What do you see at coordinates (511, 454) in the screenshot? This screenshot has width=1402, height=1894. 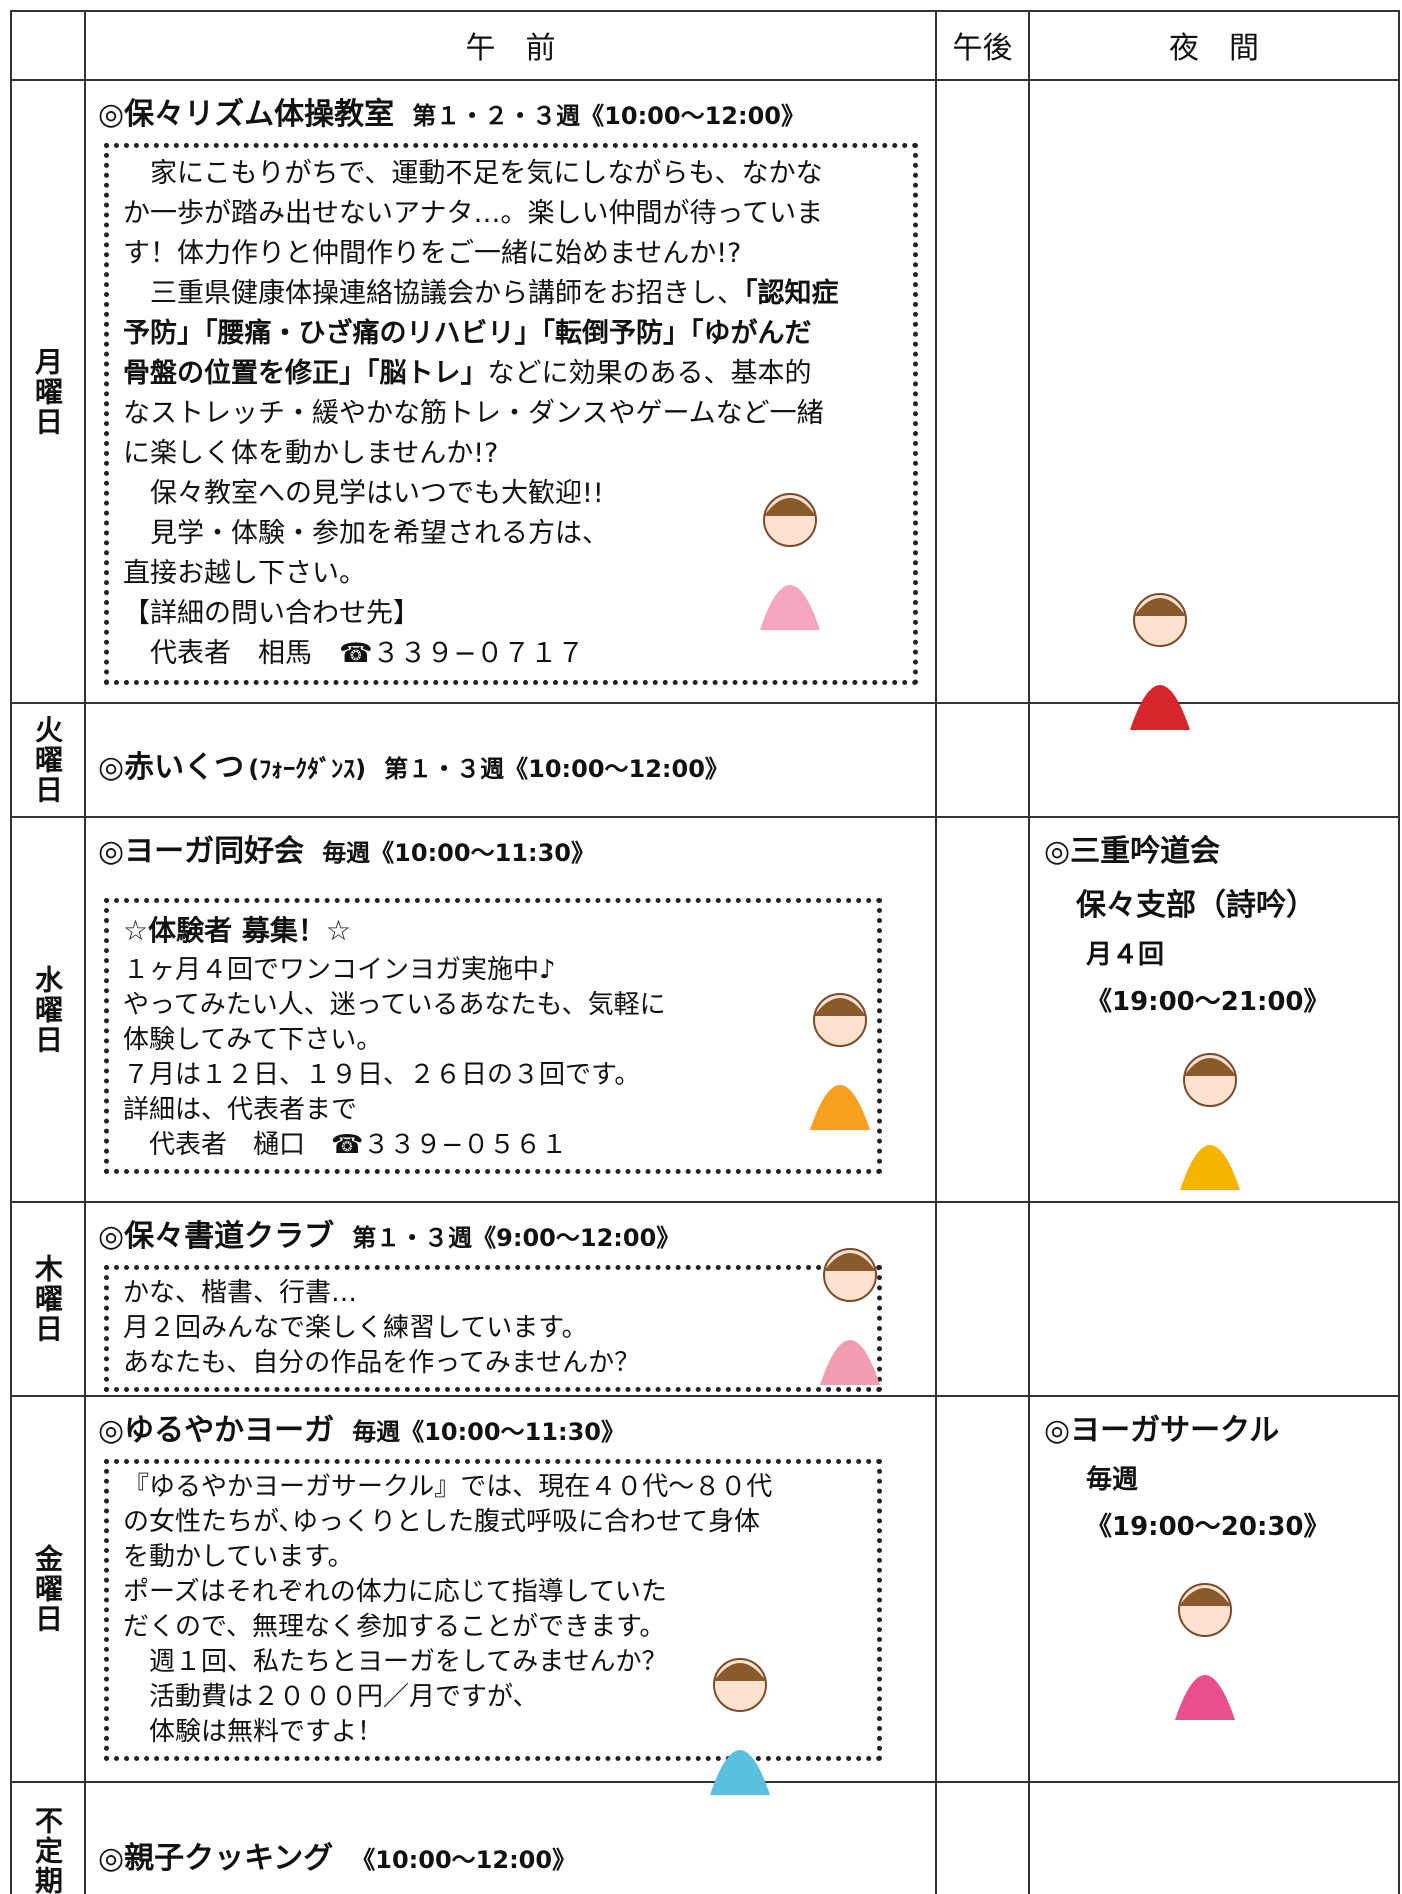 I see `text-line: に楽しく体を動かしませんか!?` at bounding box center [511, 454].